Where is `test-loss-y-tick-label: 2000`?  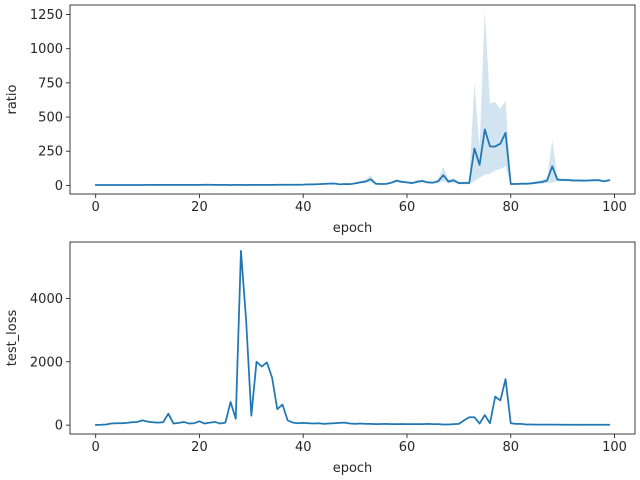
test-loss-y-tick-label: 2000 is located at coordinates (46, 362).